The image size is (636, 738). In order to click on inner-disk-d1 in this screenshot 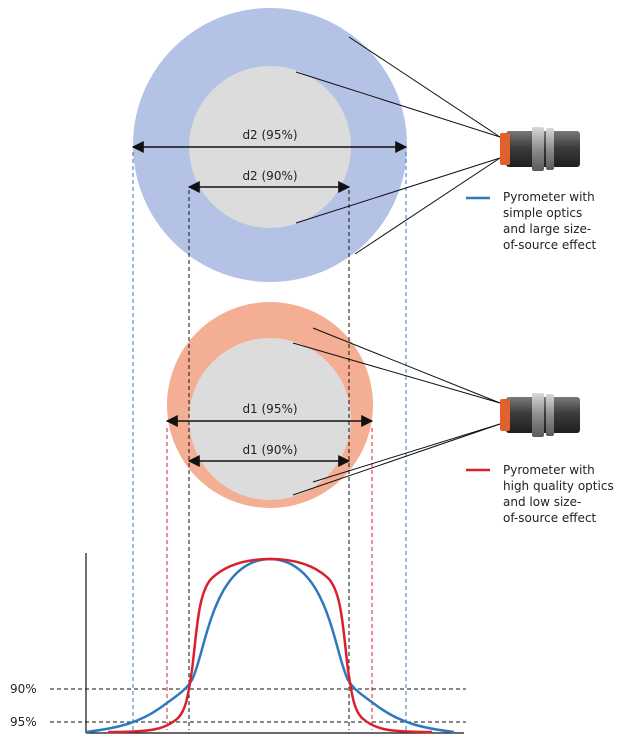, I will do `click(270, 419)`.